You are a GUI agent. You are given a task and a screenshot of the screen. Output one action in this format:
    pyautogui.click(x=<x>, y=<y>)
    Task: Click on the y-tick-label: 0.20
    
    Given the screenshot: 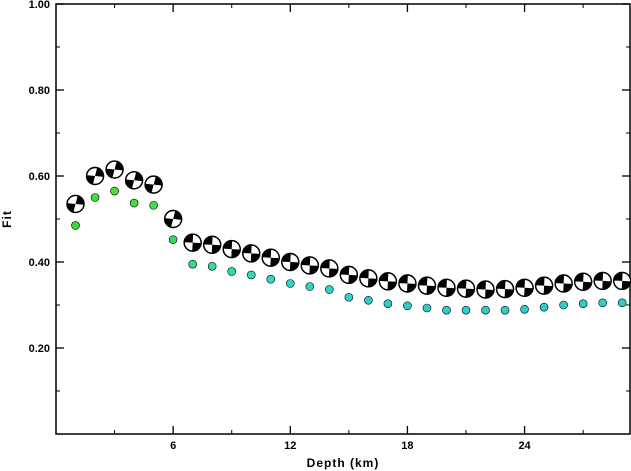 What is the action you would take?
    pyautogui.click(x=39, y=349)
    